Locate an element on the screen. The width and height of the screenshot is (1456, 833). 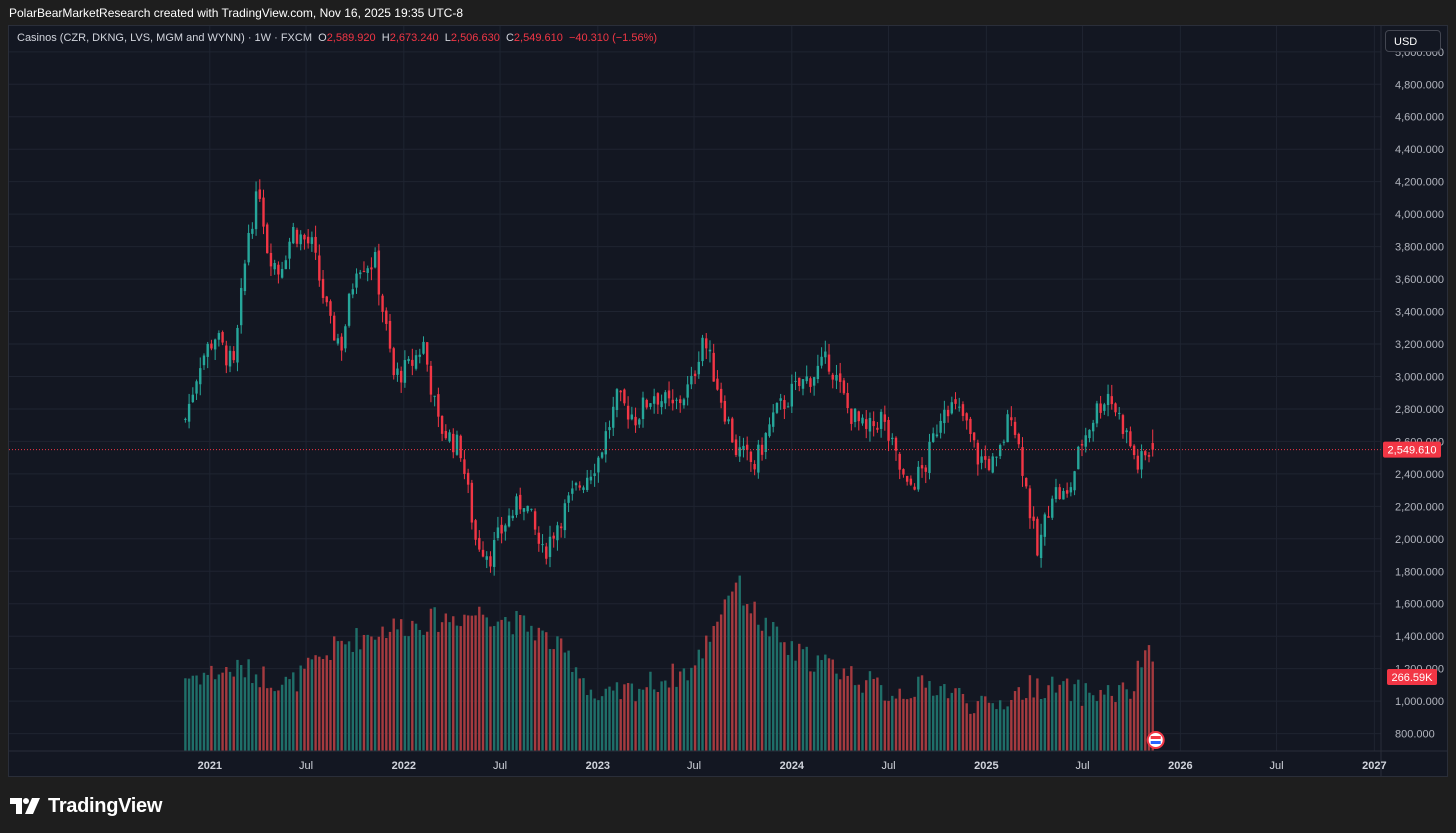
price-tick-label: 1,400.000 is located at coordinates (1419, 637).